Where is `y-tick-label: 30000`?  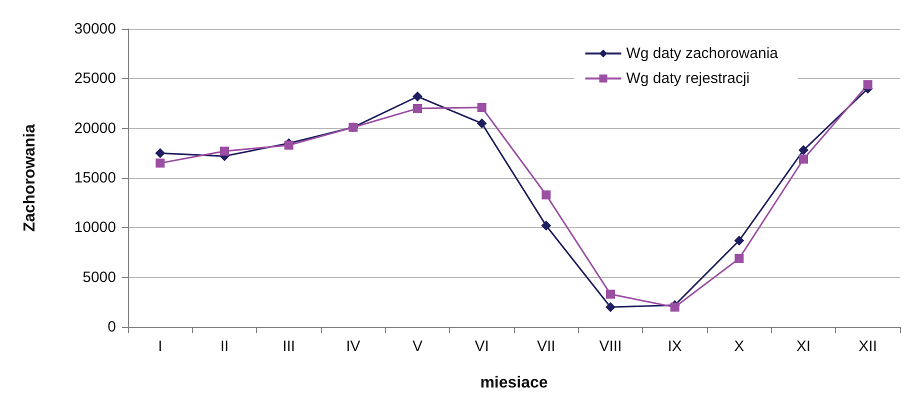 y-tick-label: 30000 is located at coordinates (95, 29).